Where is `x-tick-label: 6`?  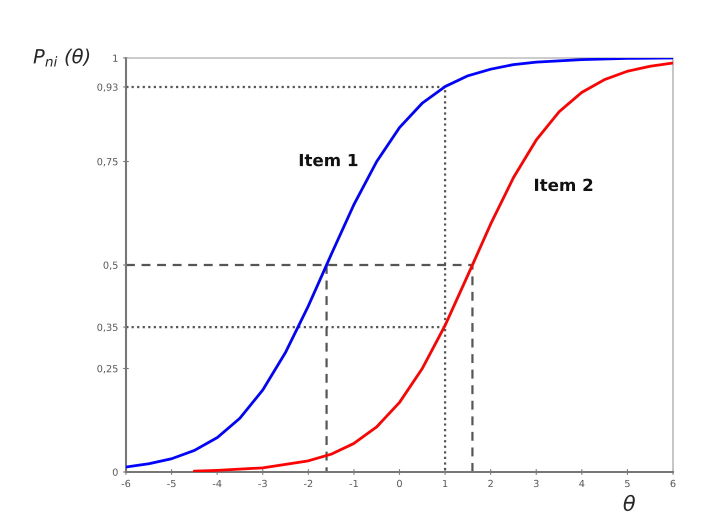 x-tick-label: 6 is located at coordinates (673, 484).